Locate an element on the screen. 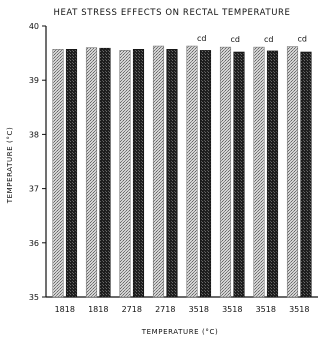 The height and width of the screenshot is (344, 324). x-tick-labels: 1818 1818 2718 2718 3518 3518 3518 3518 is located at coordinates (182, 309).